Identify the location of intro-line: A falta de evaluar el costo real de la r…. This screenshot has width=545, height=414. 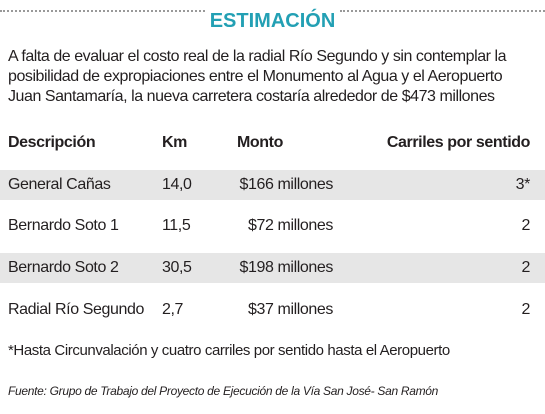
(257, 56).